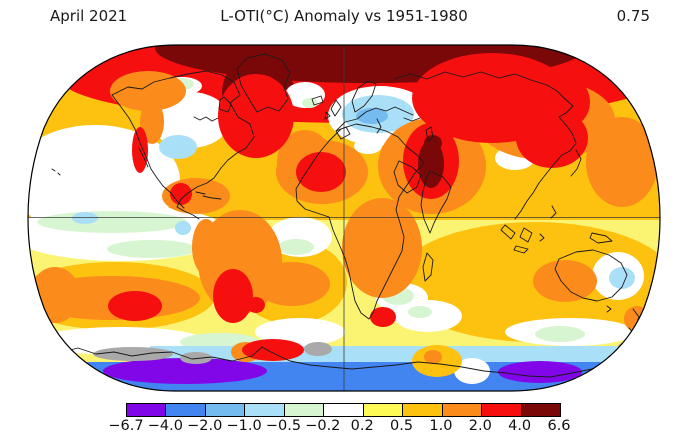 The image size is (686, 443). Describe the element at coordinates (283, 426) in the screenshot. I see `colorbar-tick-label: −0.5` at that location.